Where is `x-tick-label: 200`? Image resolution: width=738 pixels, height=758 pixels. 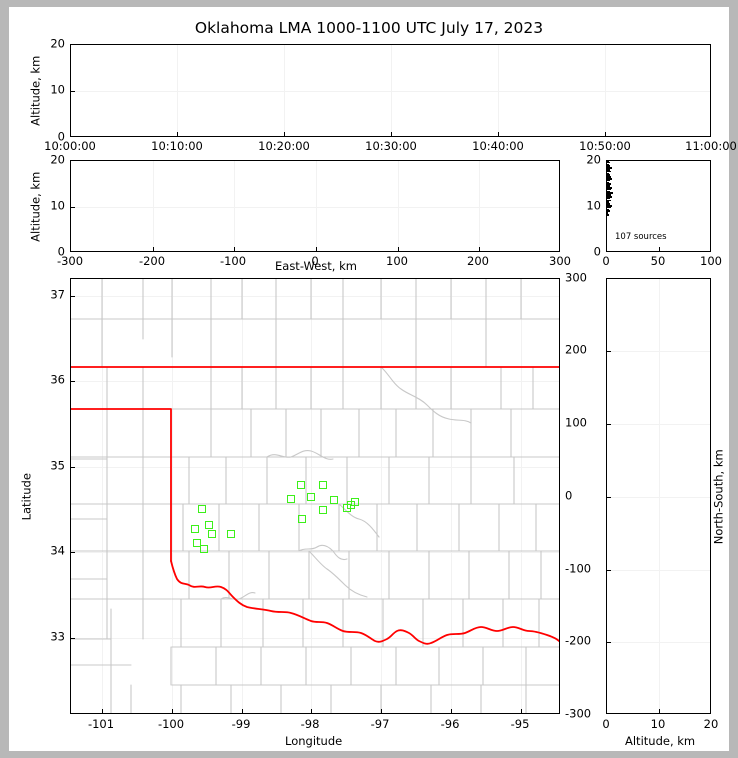
x-tick-label: 200 is located at coordinates (478, 261).